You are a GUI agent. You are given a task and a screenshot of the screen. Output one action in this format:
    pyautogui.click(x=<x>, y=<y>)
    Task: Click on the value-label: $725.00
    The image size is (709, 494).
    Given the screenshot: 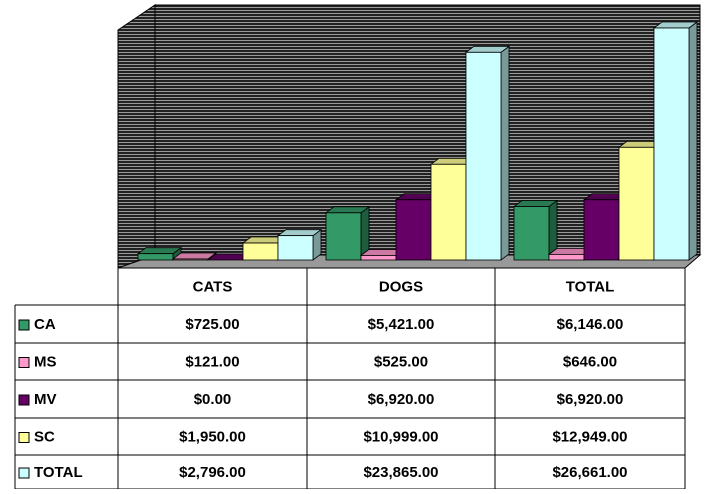 What is the action you would take?
    pyautogui.click(x=212, y=324)
    